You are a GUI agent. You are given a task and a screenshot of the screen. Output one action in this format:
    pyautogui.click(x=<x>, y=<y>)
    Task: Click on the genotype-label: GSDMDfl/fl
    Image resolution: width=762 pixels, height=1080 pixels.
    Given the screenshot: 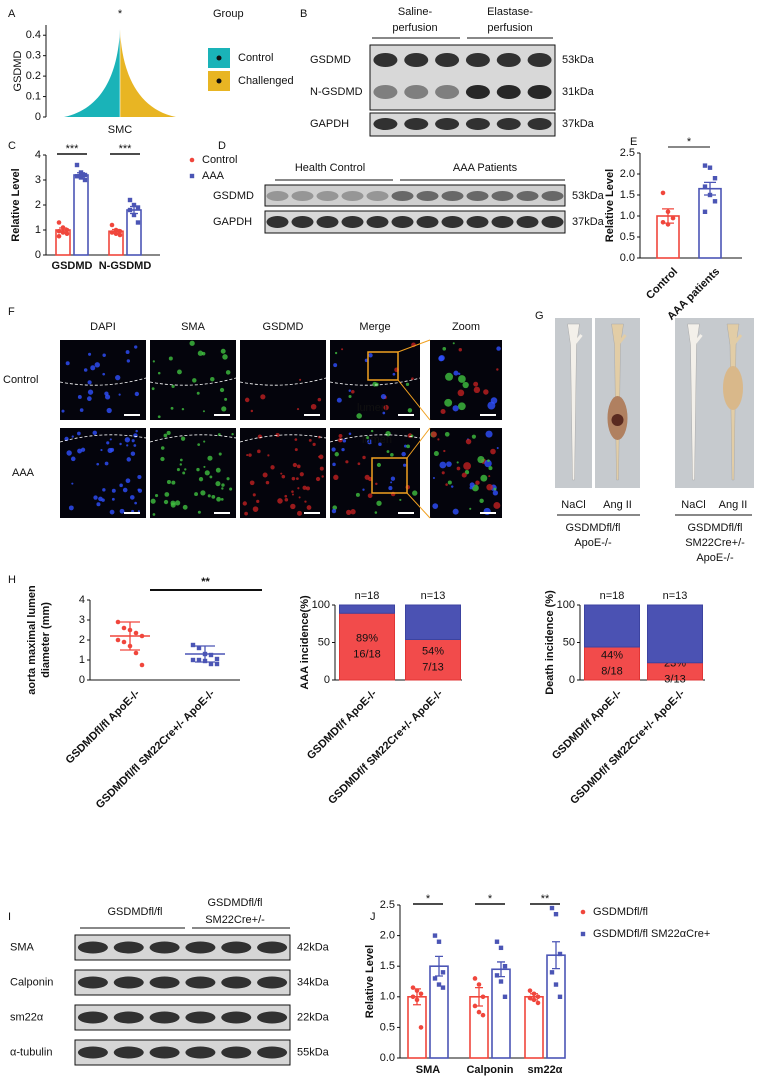 What is the action you would take?
    pyautogui.click(x=593, y=528)
    